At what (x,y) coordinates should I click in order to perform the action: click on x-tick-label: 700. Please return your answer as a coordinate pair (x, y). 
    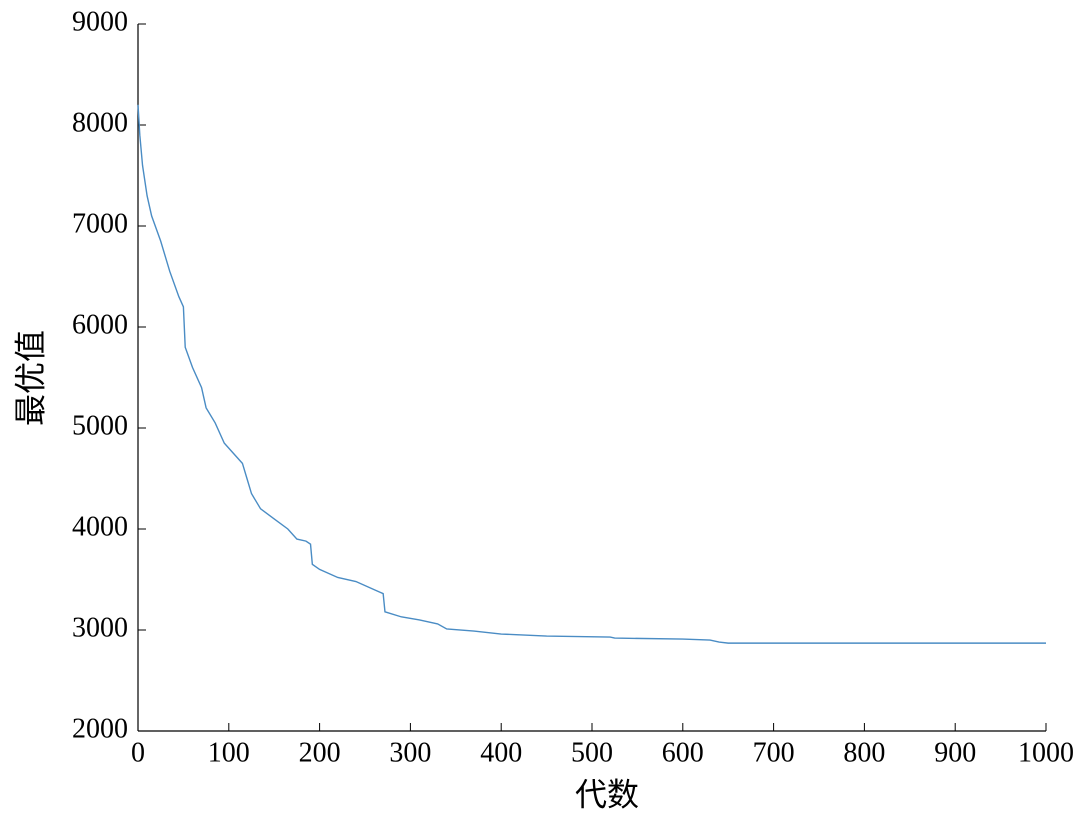
    Looking at the image, I should click on (774, 752).